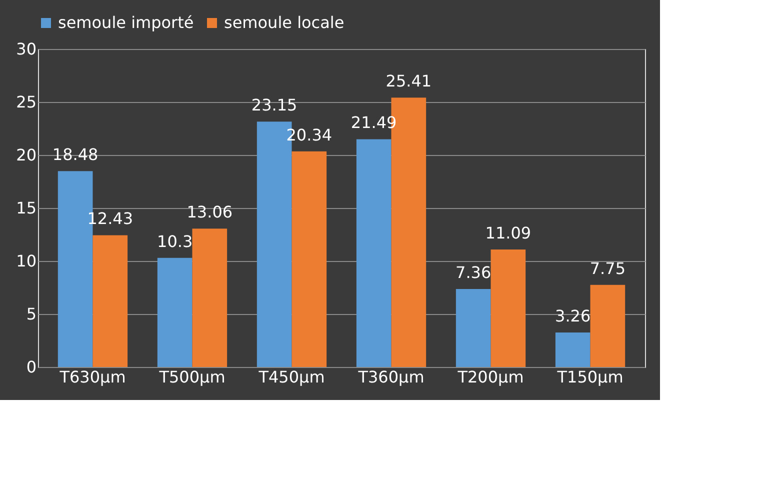 Image resolution: width=769 pixels, height=502 pixels. I want to click on legend-label: semoule importé, so click(126, 22).